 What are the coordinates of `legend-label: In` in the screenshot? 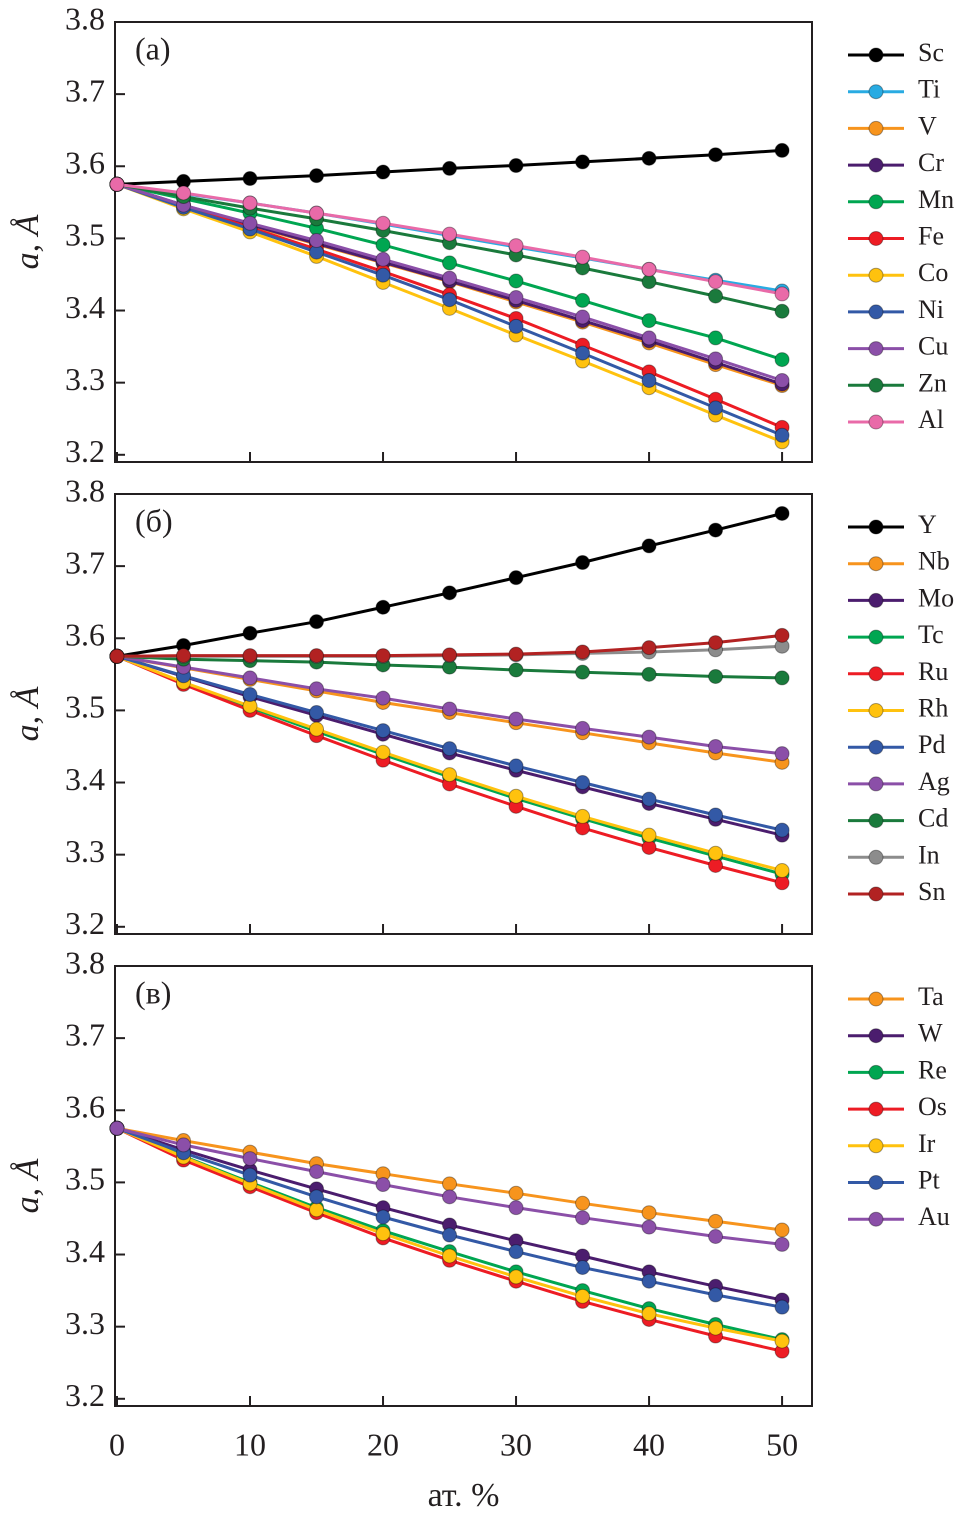 It's located at (929, 854).